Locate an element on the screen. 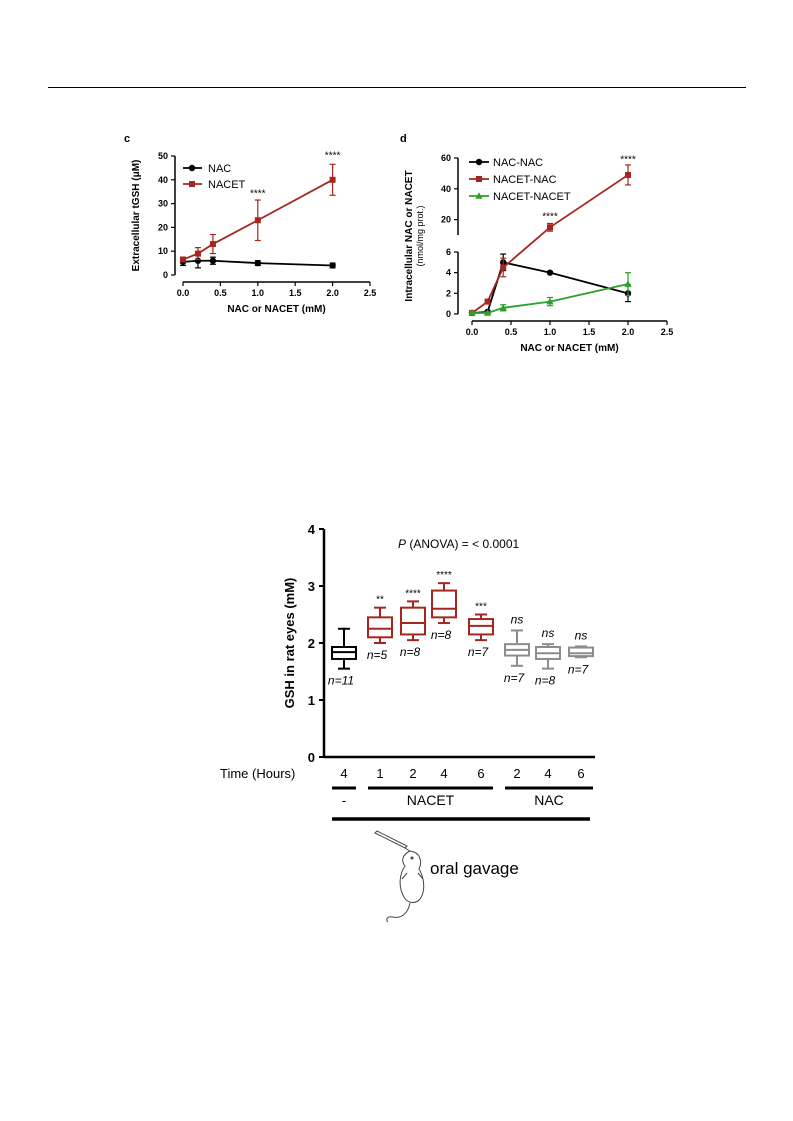  x-tick-label: 2.5 is located at coordinates (370, 293).